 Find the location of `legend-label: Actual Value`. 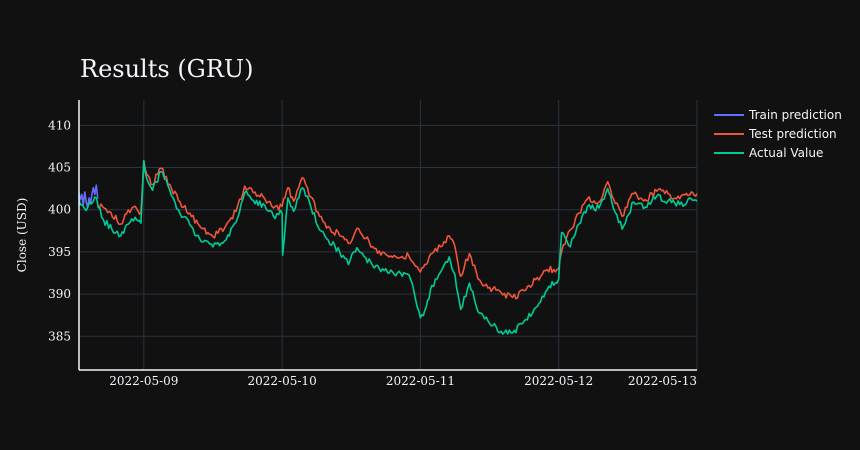

legend-label: Actual Value is located at coordinates (786, 153).